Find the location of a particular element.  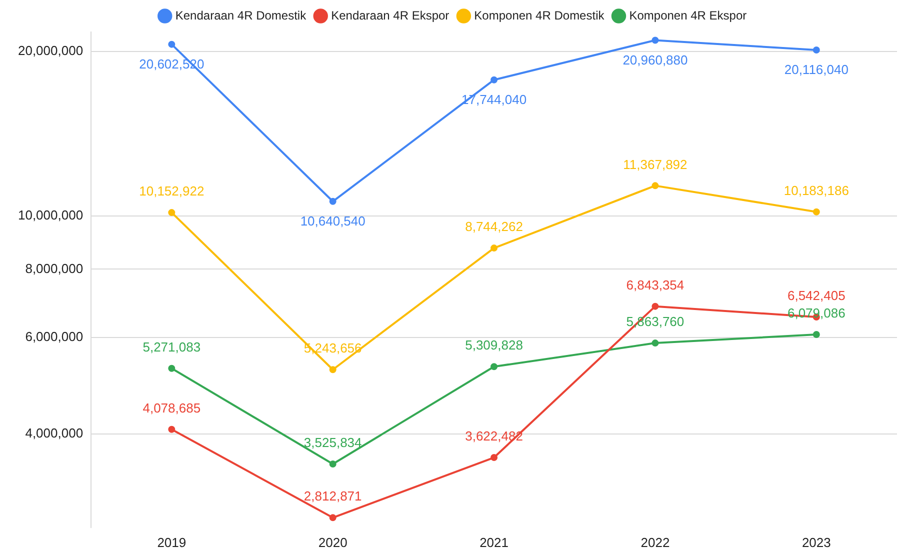

y-tick-label: 6,000,000 is located at coordinates (54, 336).